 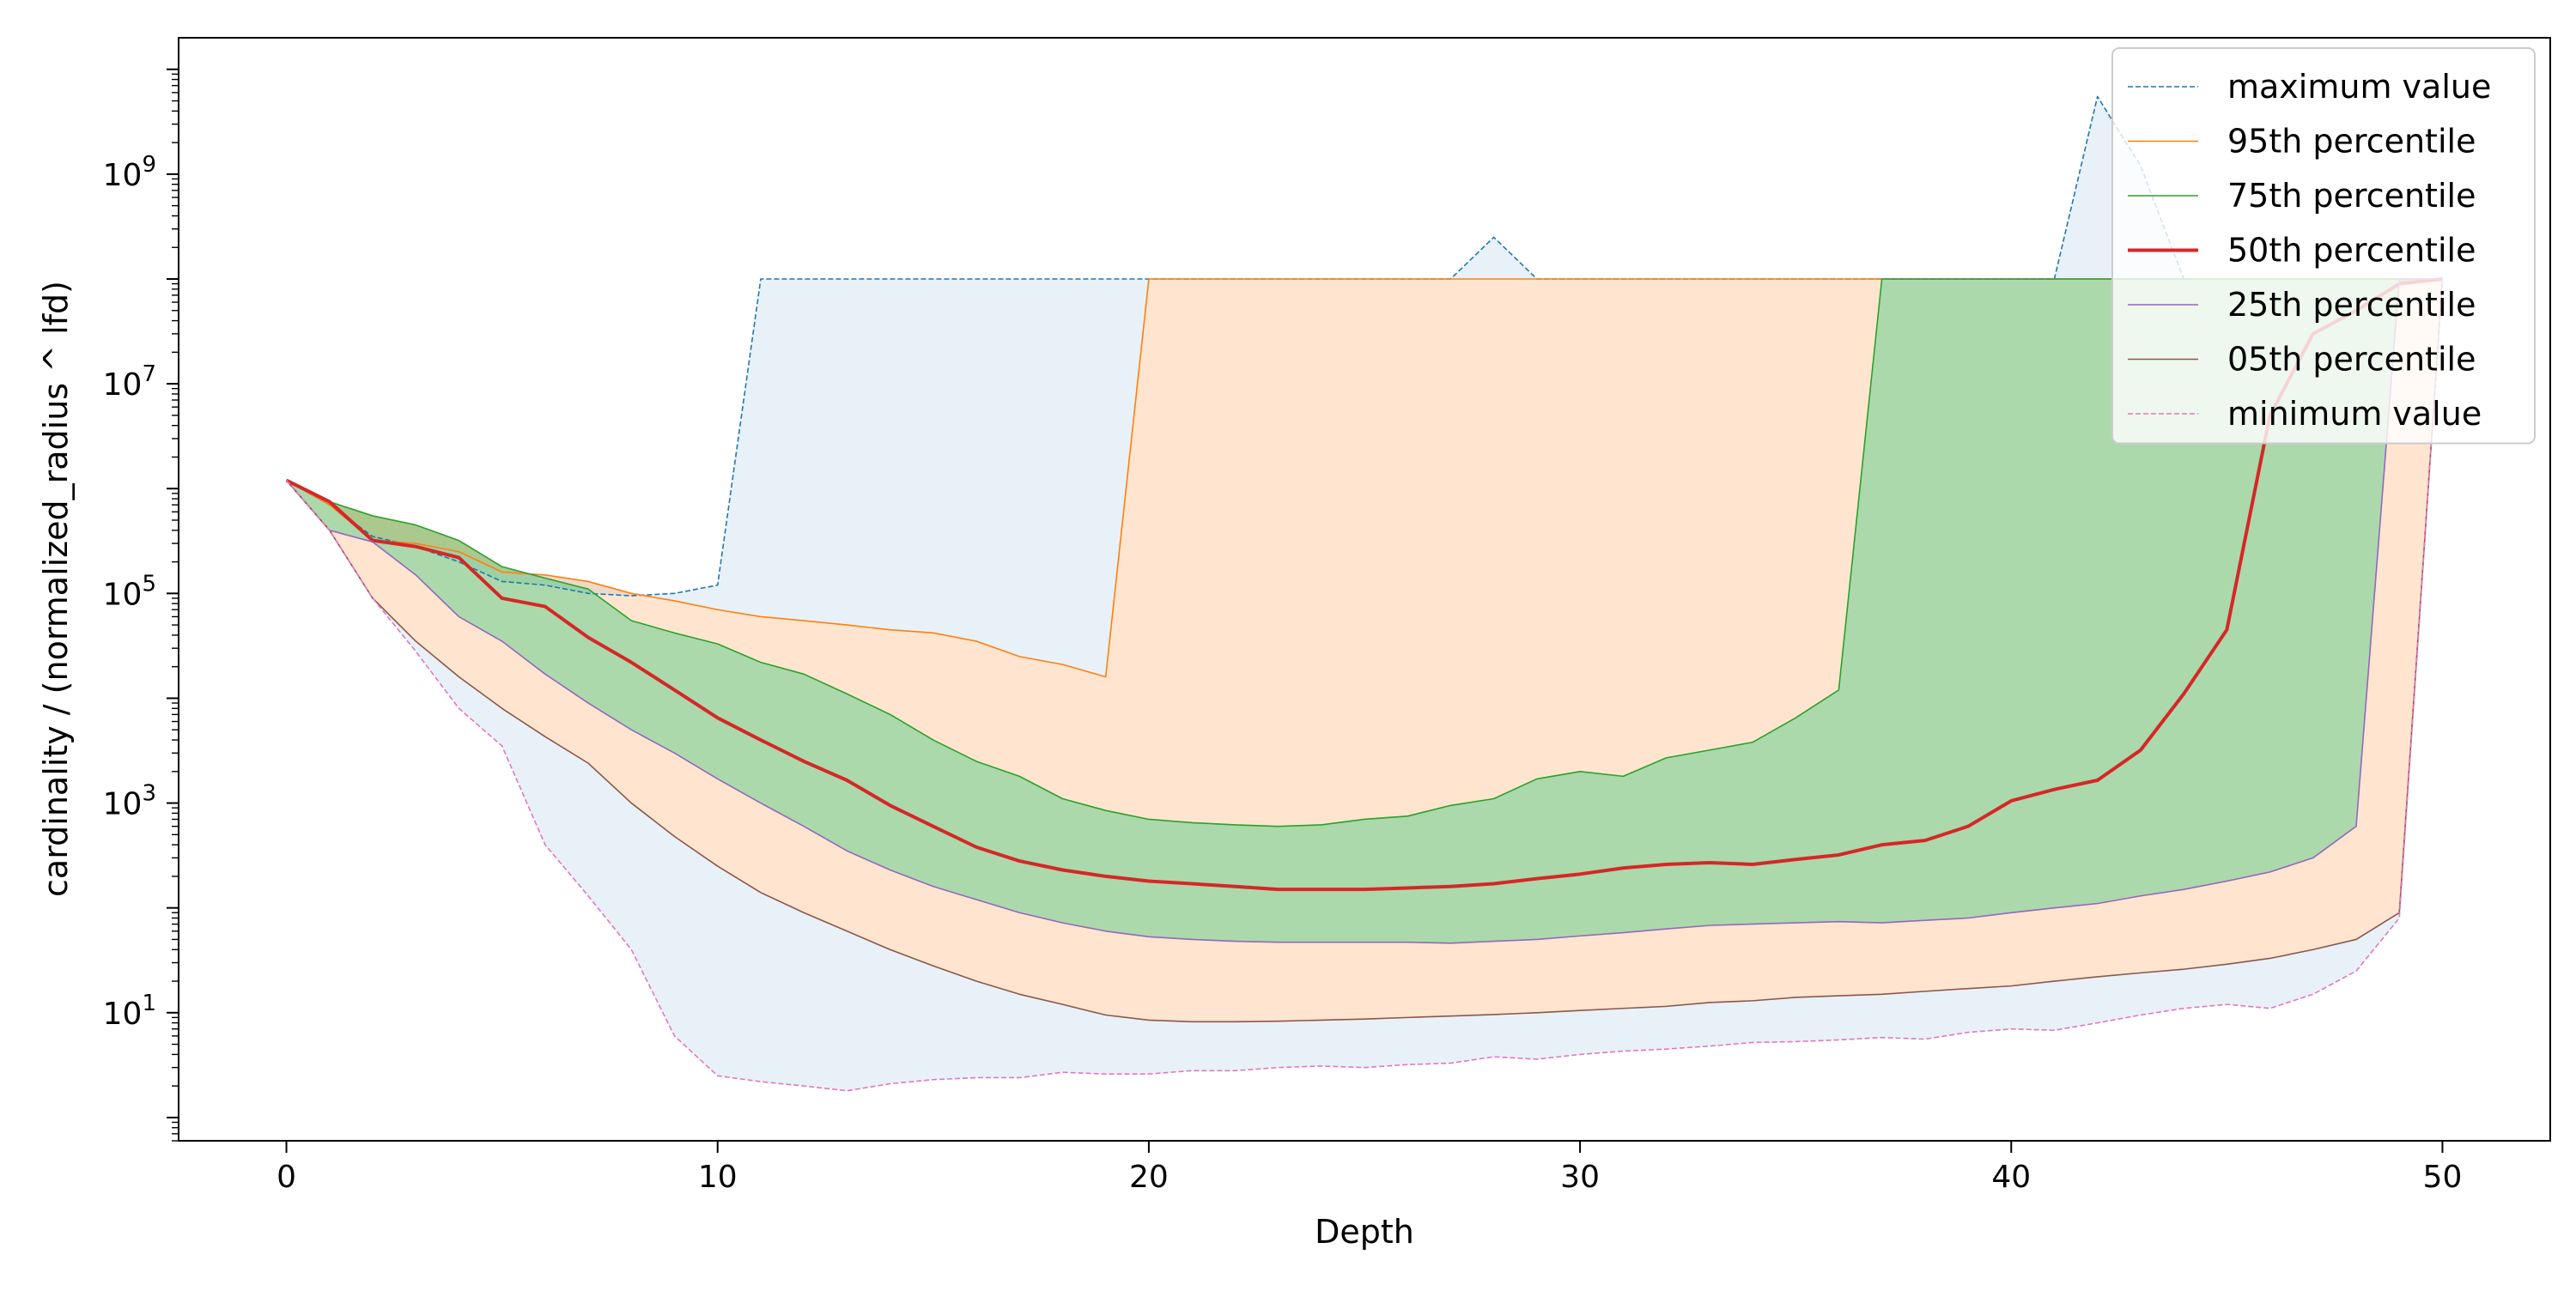 I want to click on legend-box, so click(x=2324, y=246).